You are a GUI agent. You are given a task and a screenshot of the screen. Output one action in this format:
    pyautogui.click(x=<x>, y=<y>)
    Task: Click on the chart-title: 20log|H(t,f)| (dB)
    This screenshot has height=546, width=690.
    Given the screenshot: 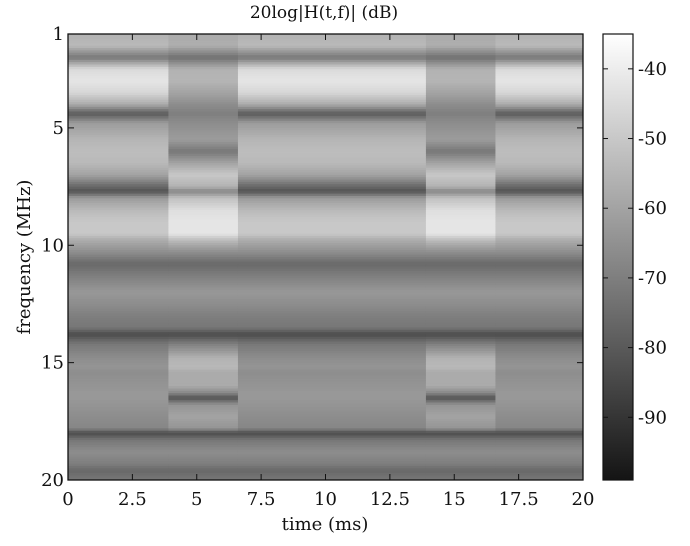 What is the action you would take?
    pyautogui.click(x=324, y=13)
    